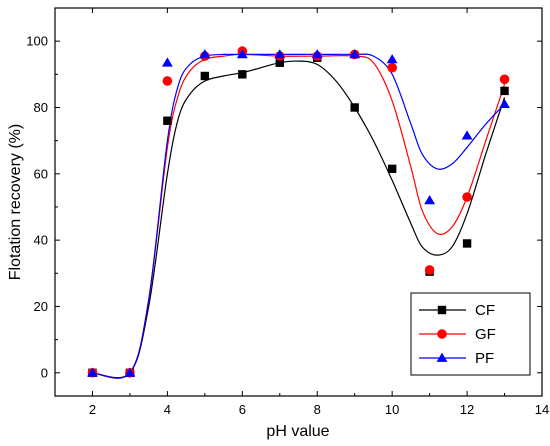 Image resolution: width=550 pixels, height=446 pixels. What do you see at coordinates (485, 334) in the screenshot?
I see `legend-label-gf: GF` at bounding box center [485, 334].